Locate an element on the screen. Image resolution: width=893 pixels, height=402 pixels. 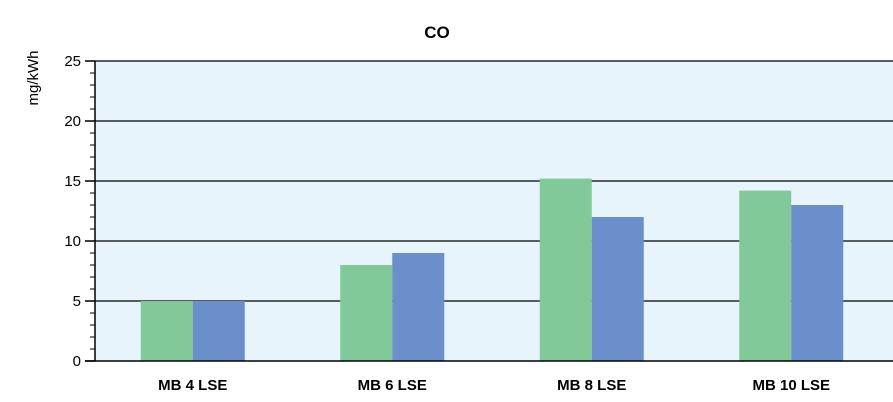
x-tick-label-mb-8-lse: MB 8 LSE is located at coordinates (591, 385).